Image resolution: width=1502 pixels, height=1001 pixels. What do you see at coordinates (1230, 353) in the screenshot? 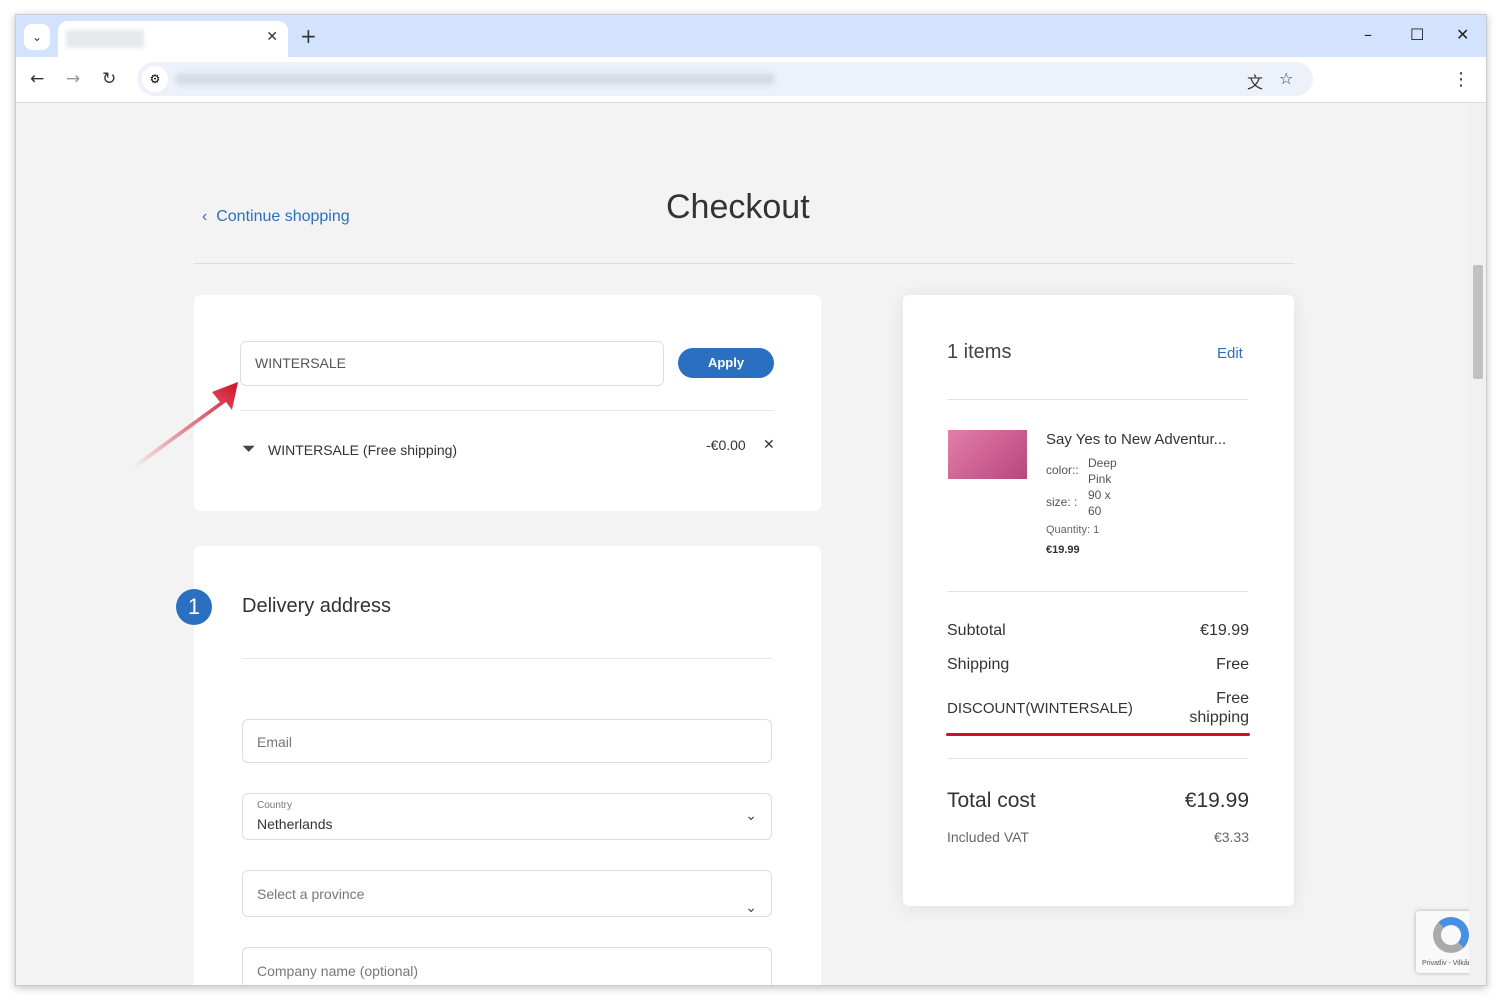
I see `edit-link: Edit` at bounding box center [1230, 353].